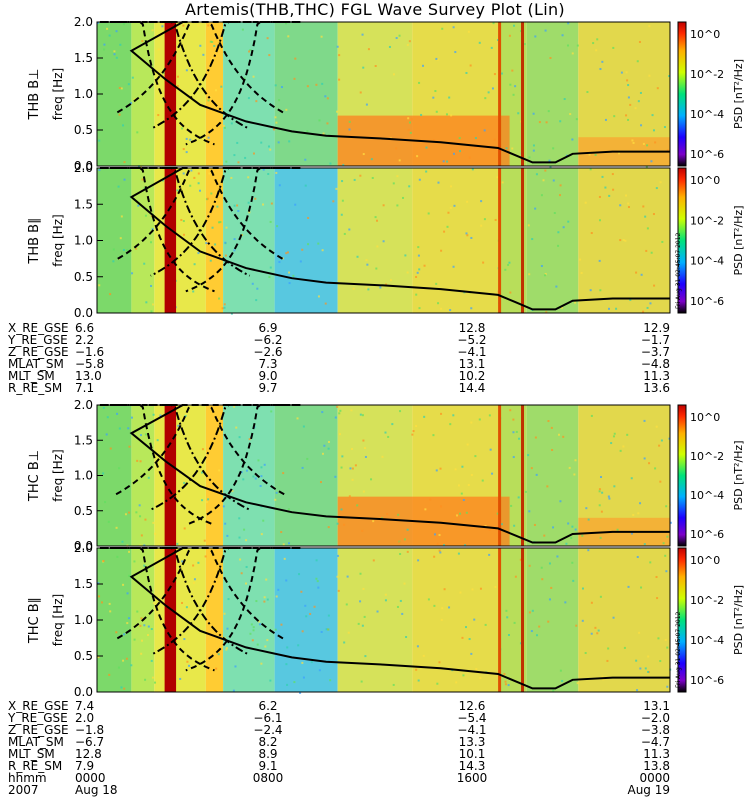 This screenshot has height=800, width=750. Describe the element at coordinates (306, 94) in the screenshot. I see `spectral-band` at that location.